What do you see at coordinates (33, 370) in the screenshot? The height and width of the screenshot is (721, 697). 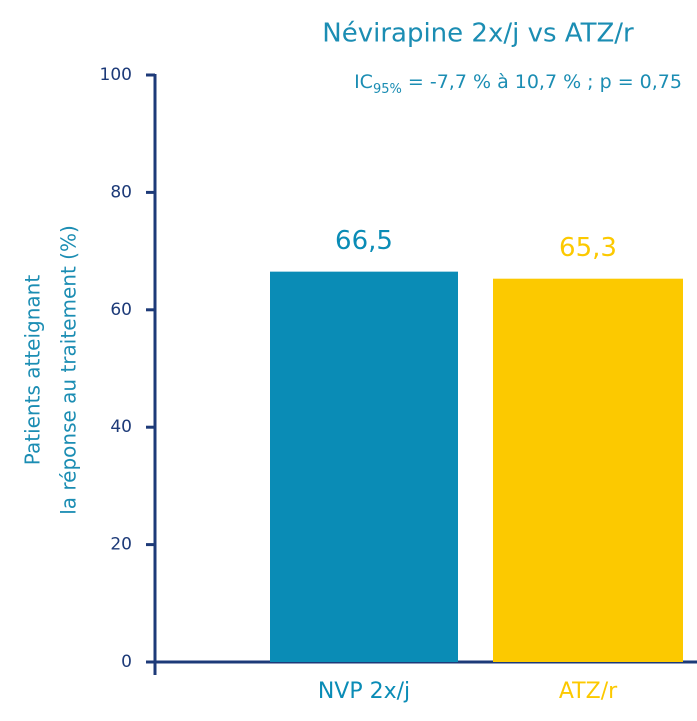 I see `y-axis-label: Patients atteignant` at bounding box center [33, 370].